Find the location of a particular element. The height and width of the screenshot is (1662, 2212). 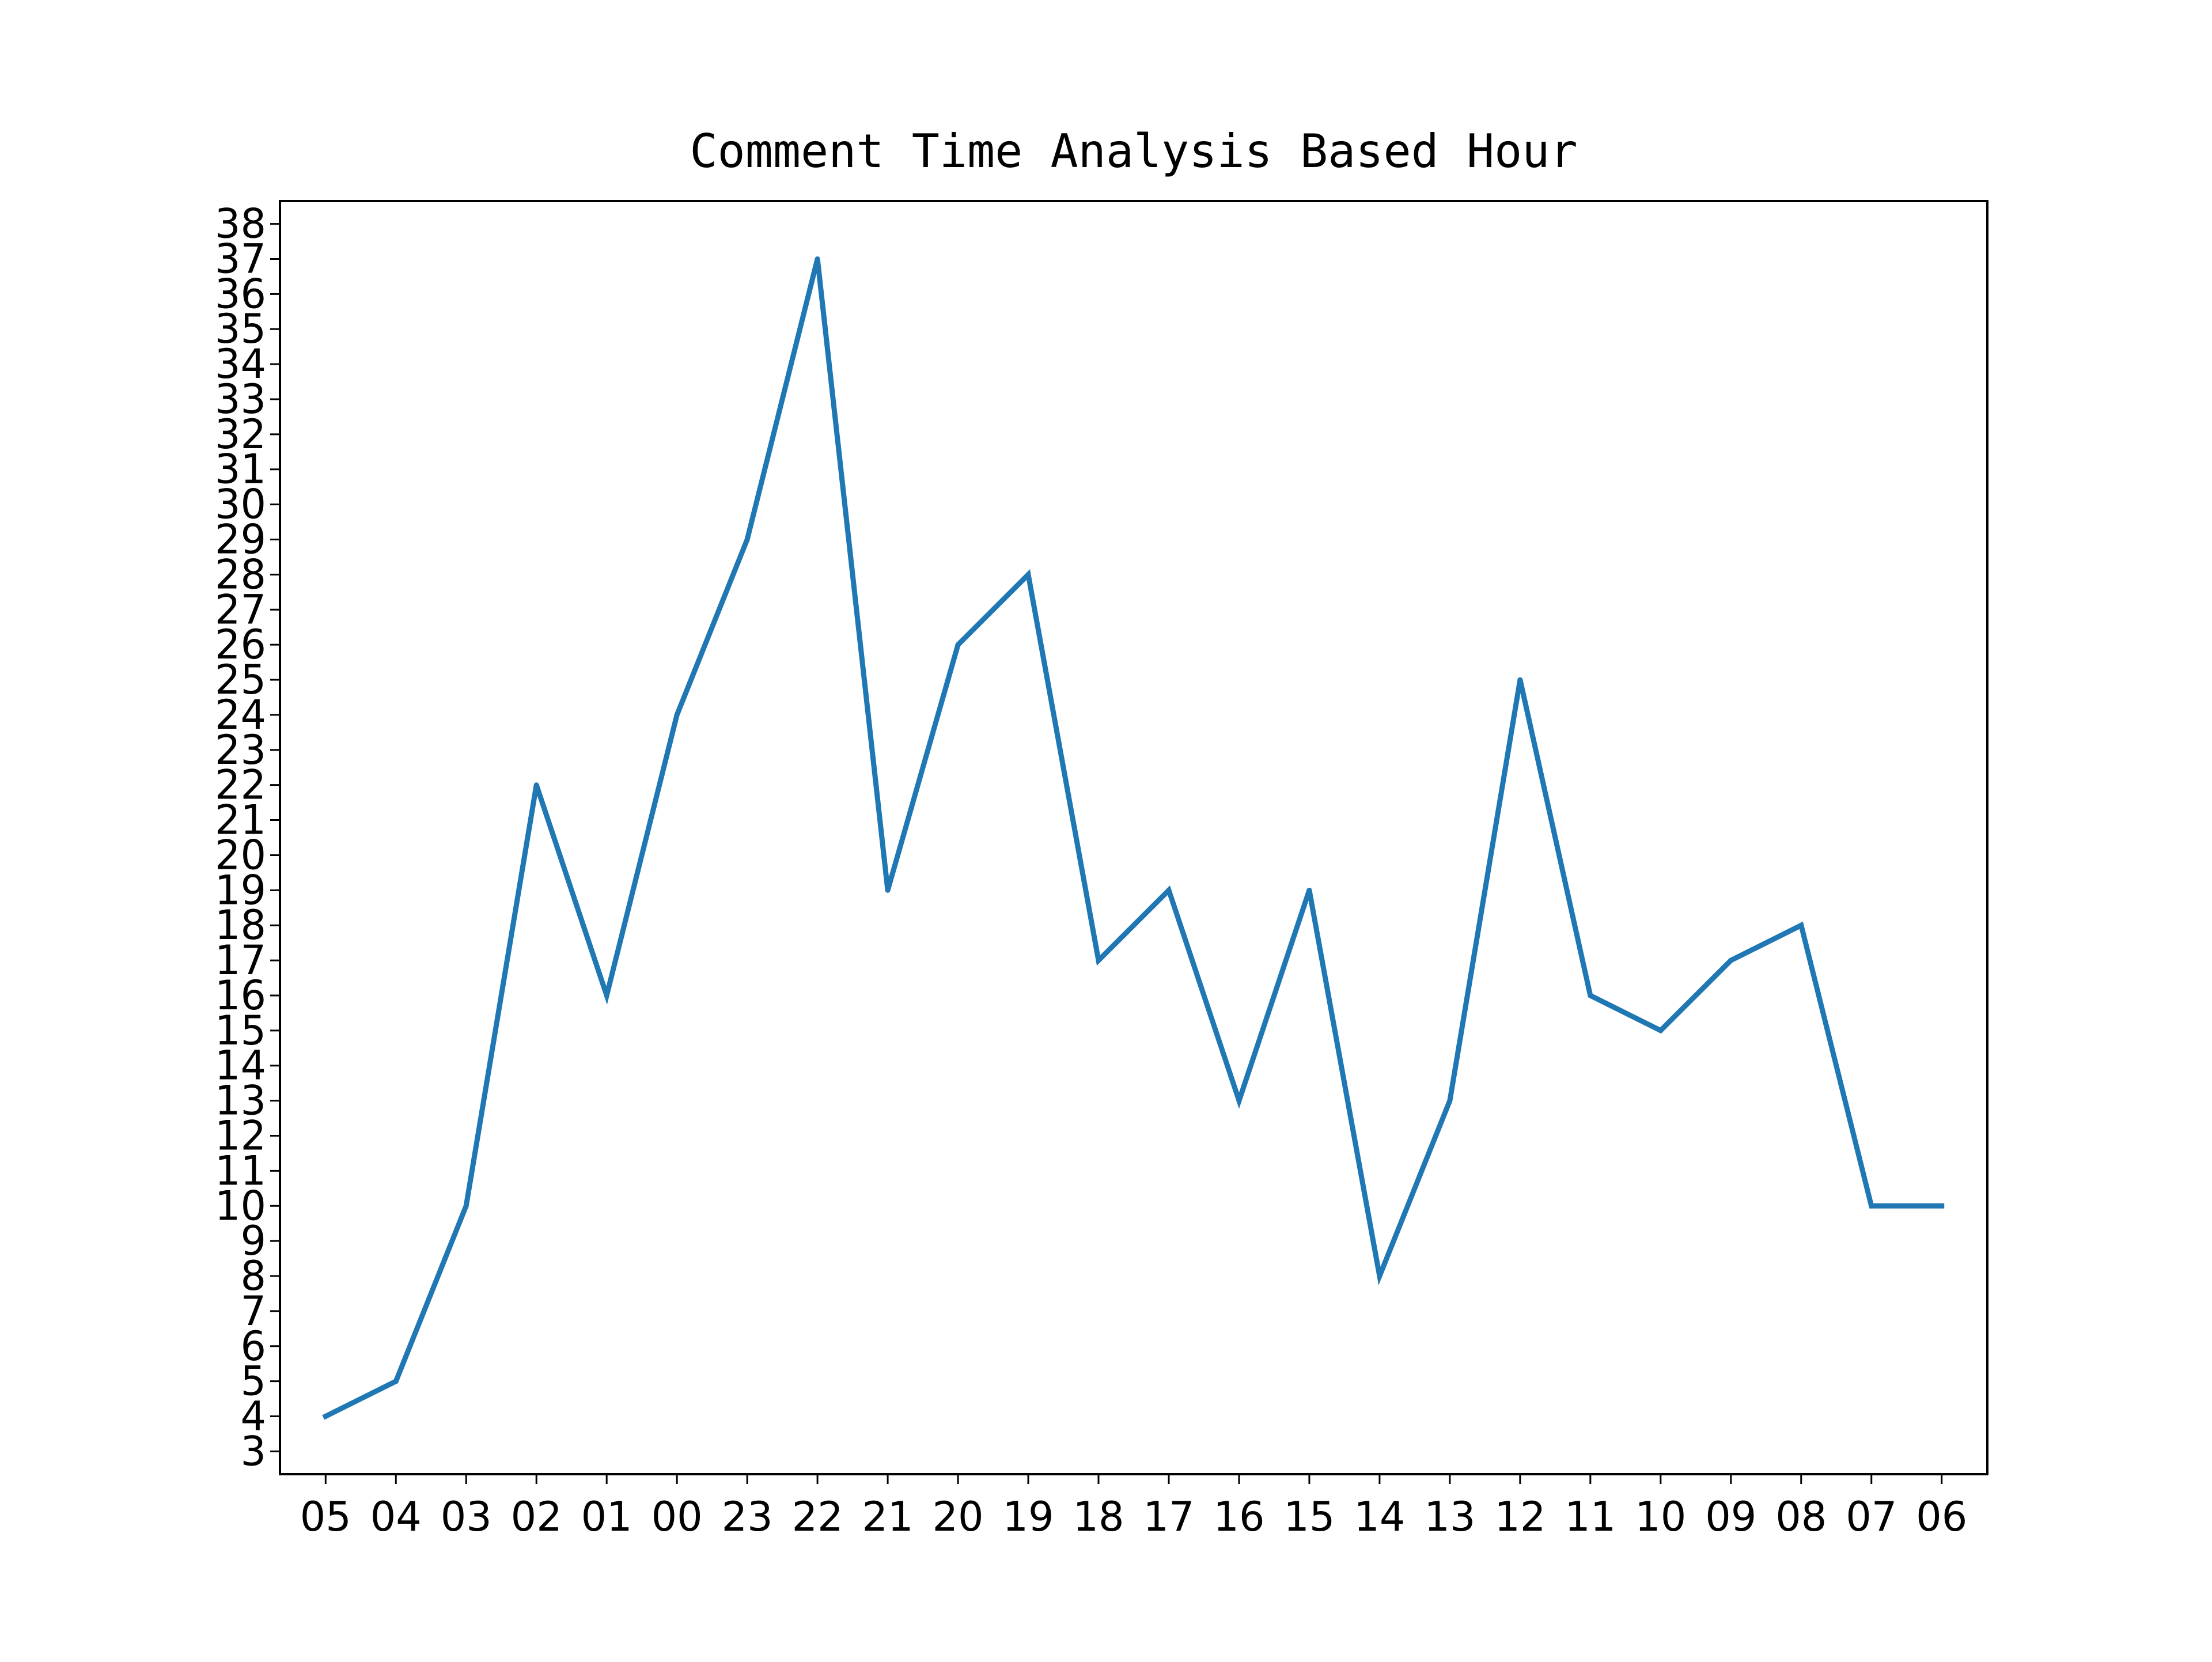

y-tick-label: 17 is located at coordinates (240, 960).